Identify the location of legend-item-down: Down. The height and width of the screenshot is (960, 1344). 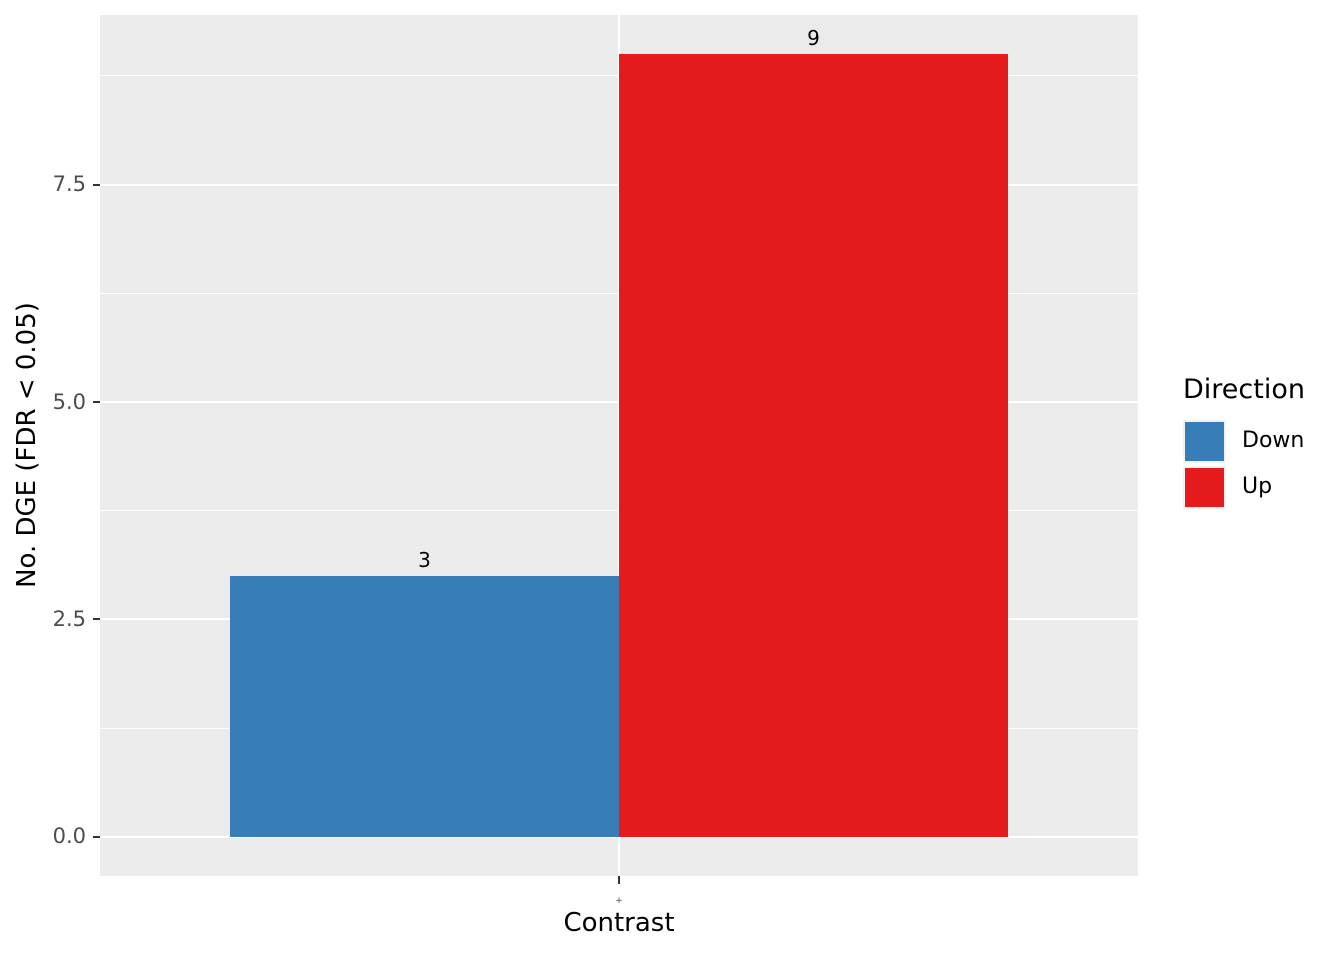
(1244, 441).